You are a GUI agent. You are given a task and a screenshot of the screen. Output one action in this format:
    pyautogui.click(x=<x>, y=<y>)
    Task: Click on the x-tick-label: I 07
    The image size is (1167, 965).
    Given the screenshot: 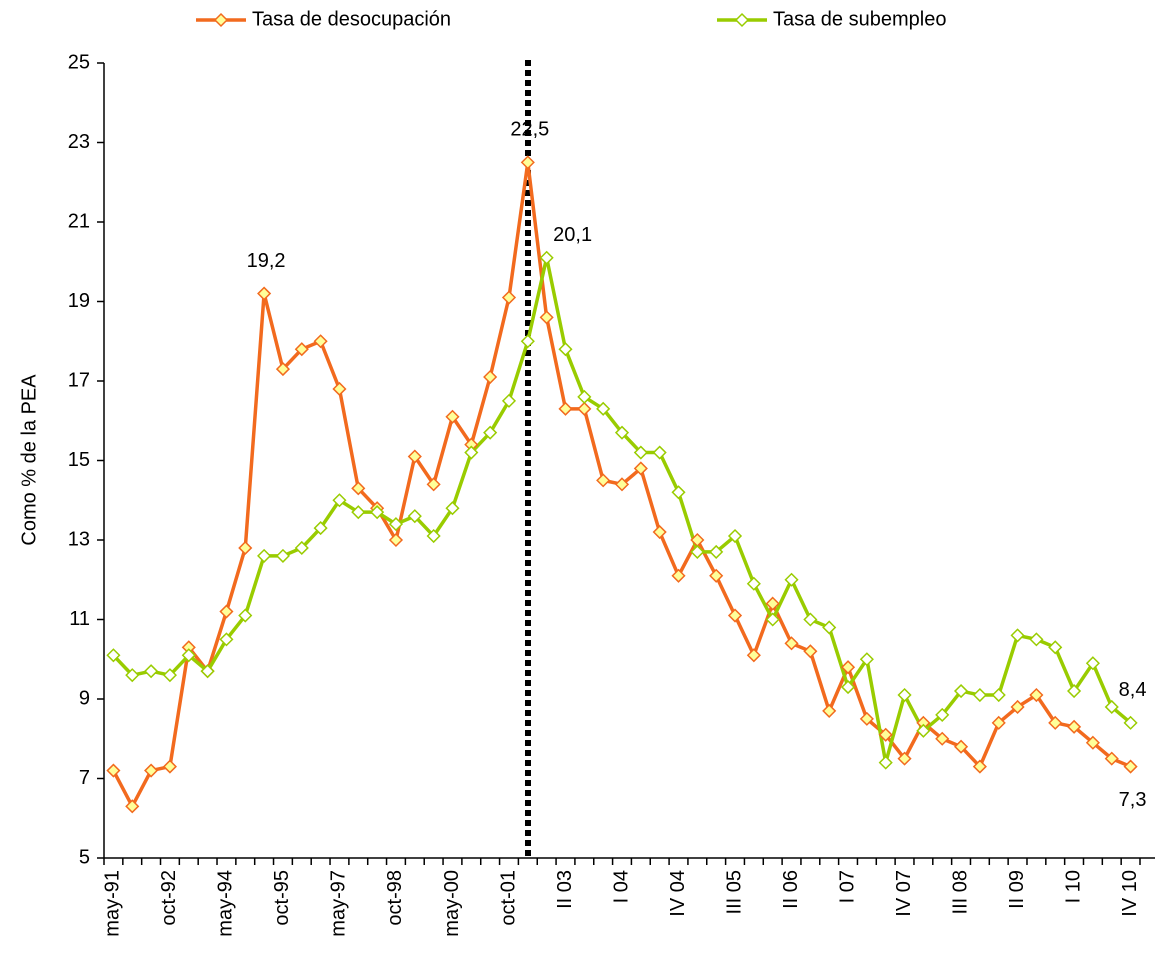 What is the action you would take?
    pyautogui.click(x=847, y=886)
    